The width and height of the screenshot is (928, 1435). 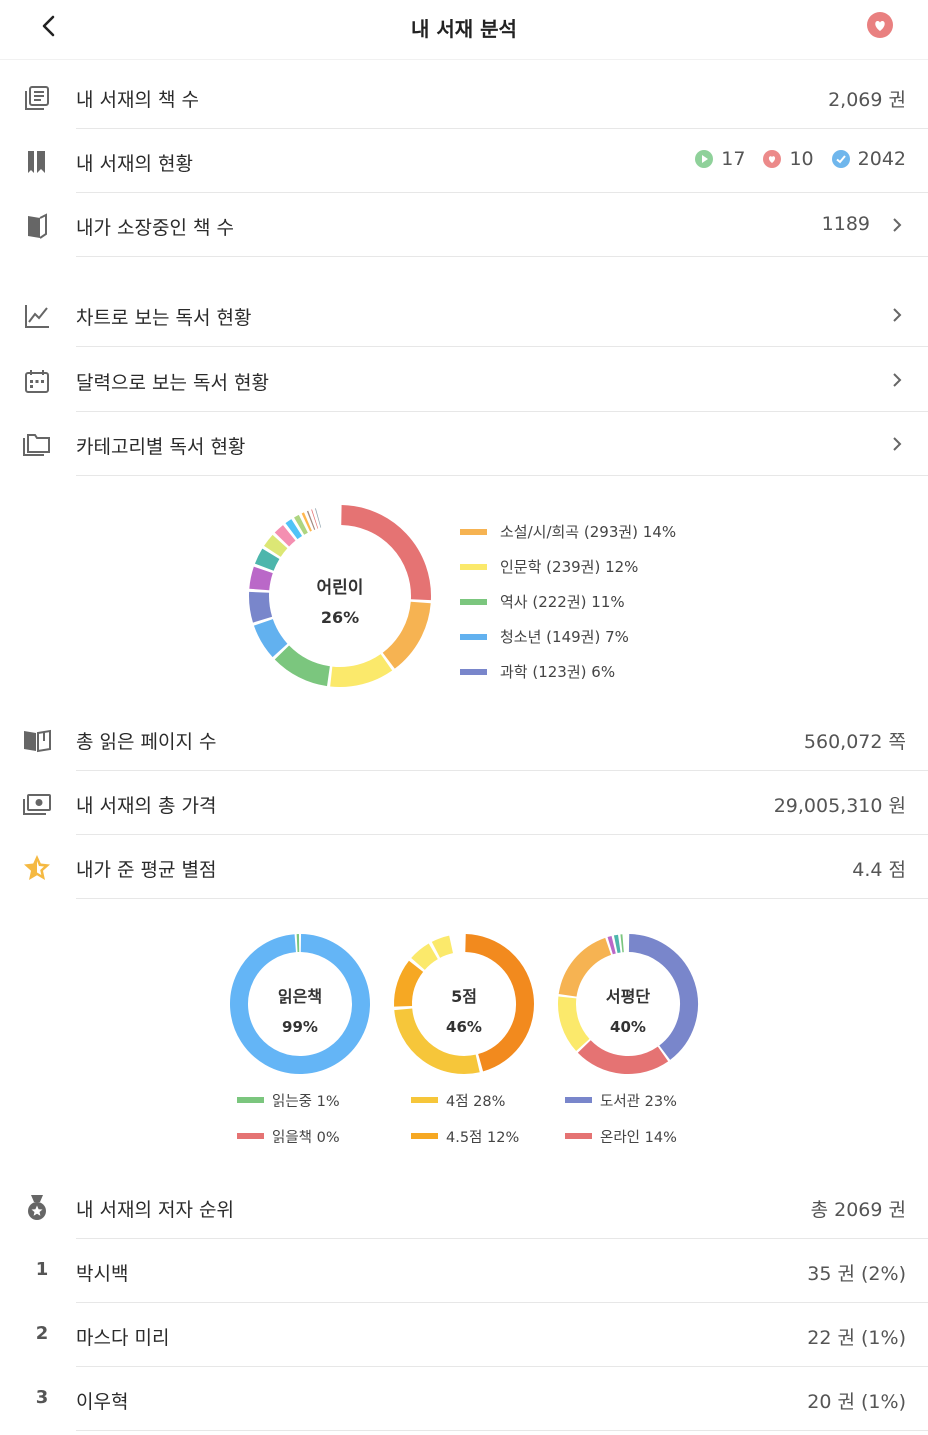 I want to click on category-view-label: 카테고리별 독서 현황, so click(x=161, y=447).